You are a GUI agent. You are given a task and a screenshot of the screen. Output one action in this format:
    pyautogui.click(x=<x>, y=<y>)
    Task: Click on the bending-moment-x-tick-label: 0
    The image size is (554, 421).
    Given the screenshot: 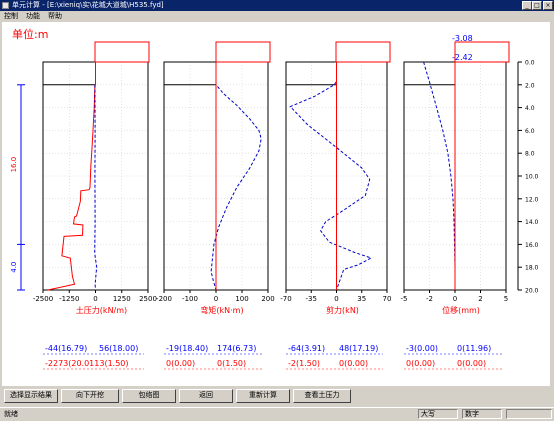 What is the action you would take?
    pyautogui.click(x=216, y=299)
    